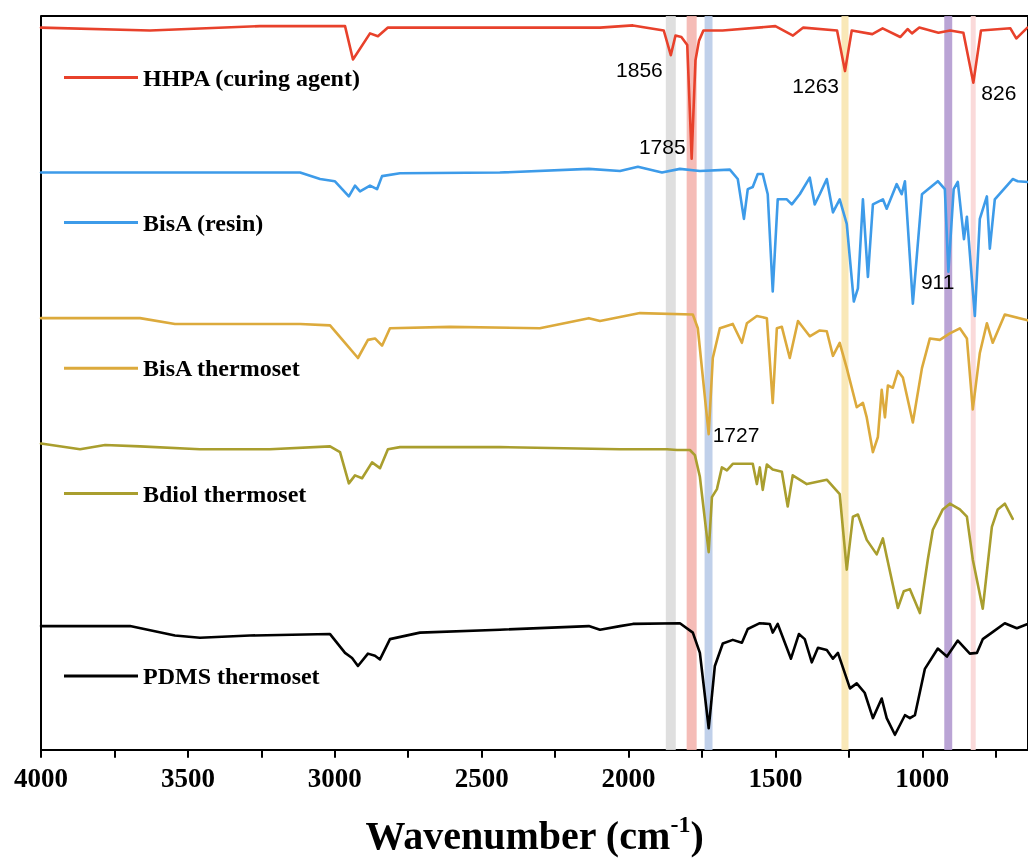  What do you see at coordinates (187, 777) in the screenshot?
I see `x-tick-label: 3500` at bounding box center [187, 777].